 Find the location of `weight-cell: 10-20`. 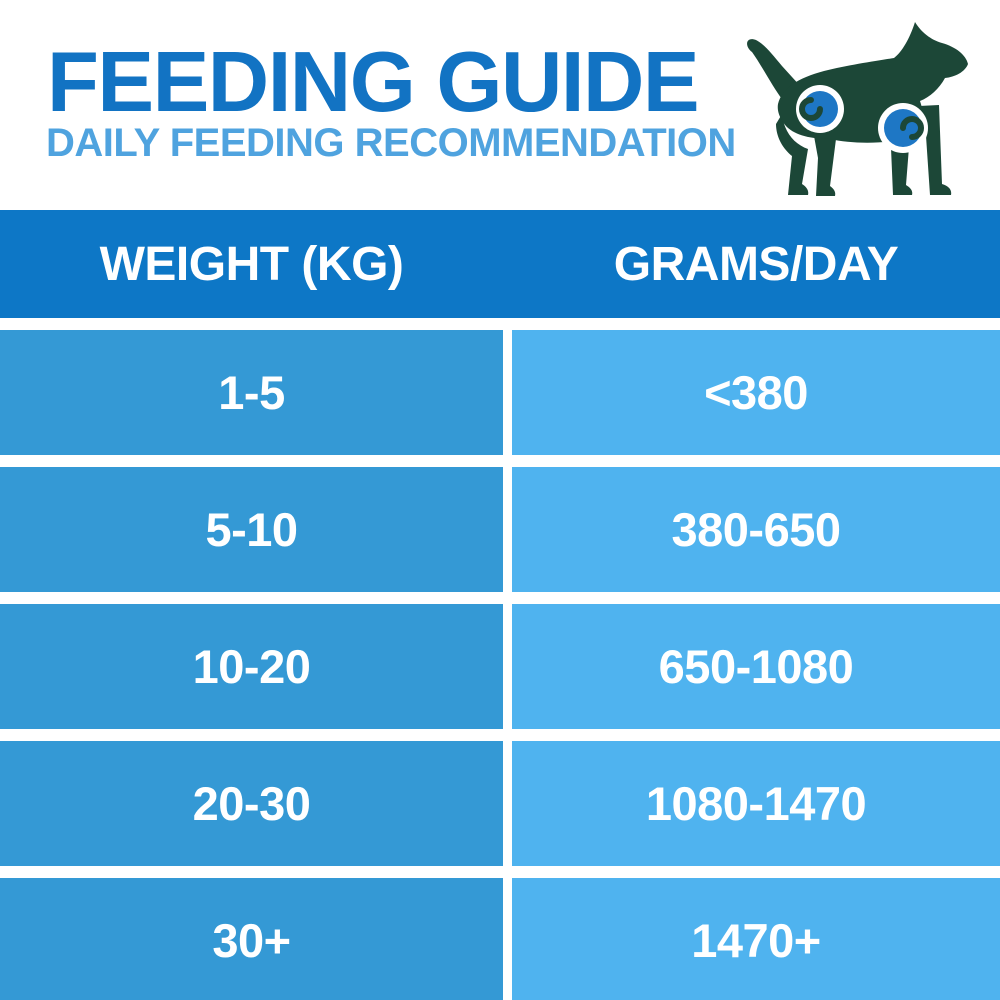

weight-cell: 10-20 is located at coordinates (251, 666).